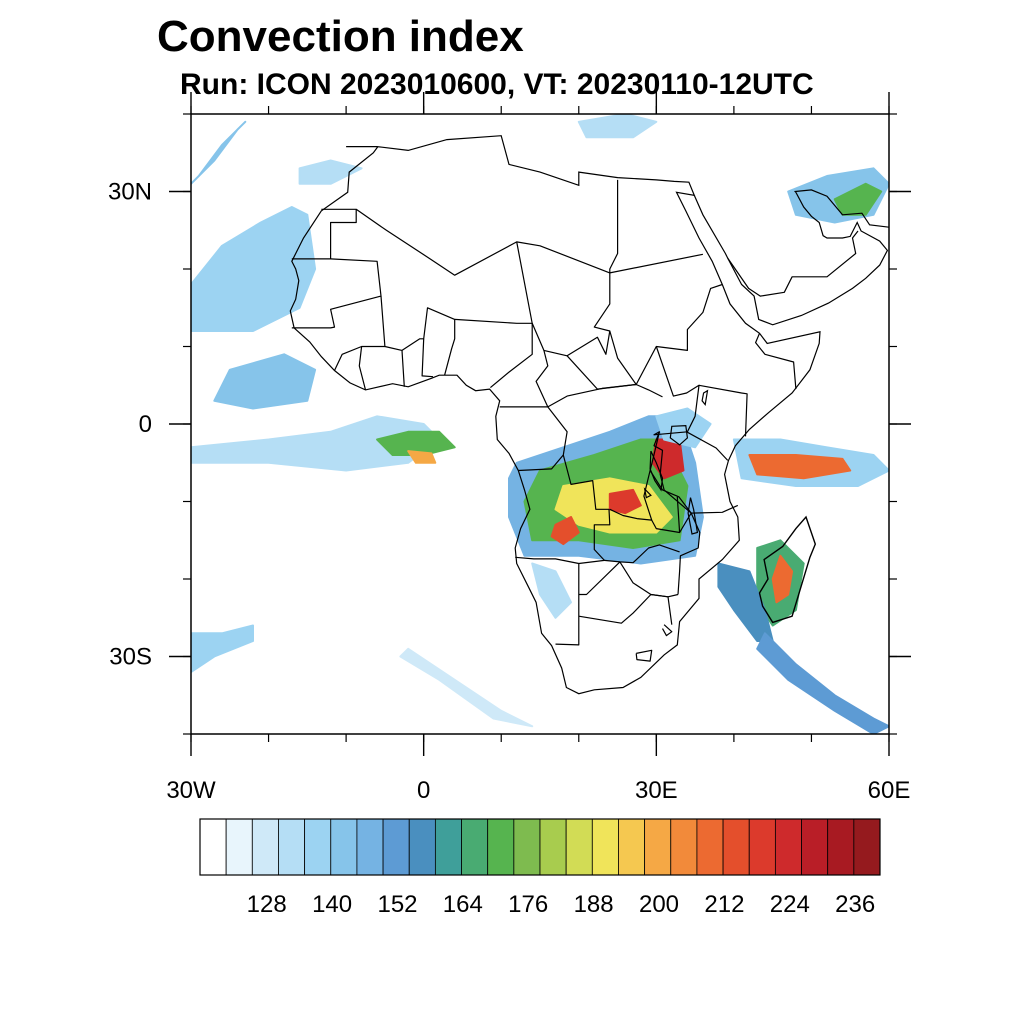 The width and height of the screenshot is (1024, 1024). I want to click on x-tick-label: 30W, so click(191, 790).